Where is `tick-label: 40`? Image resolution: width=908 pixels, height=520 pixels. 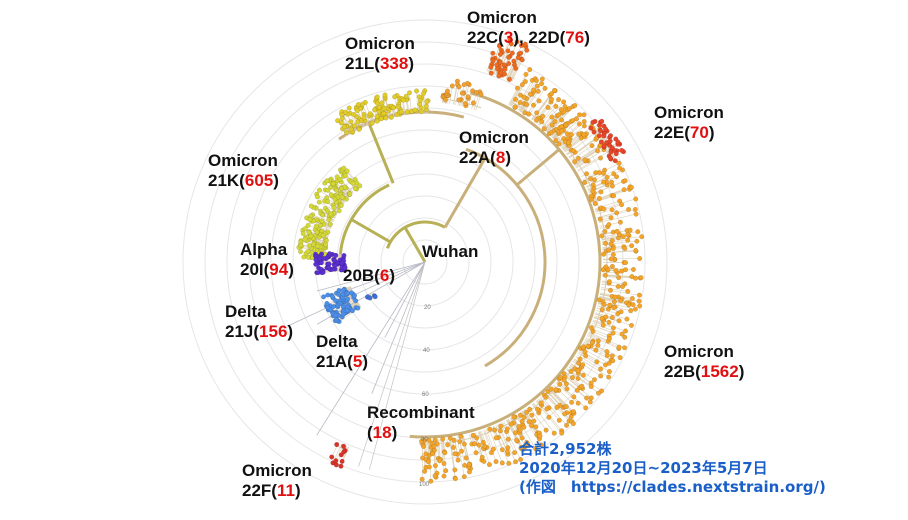 tick-label: 40 is located at coordinates (426, 351).